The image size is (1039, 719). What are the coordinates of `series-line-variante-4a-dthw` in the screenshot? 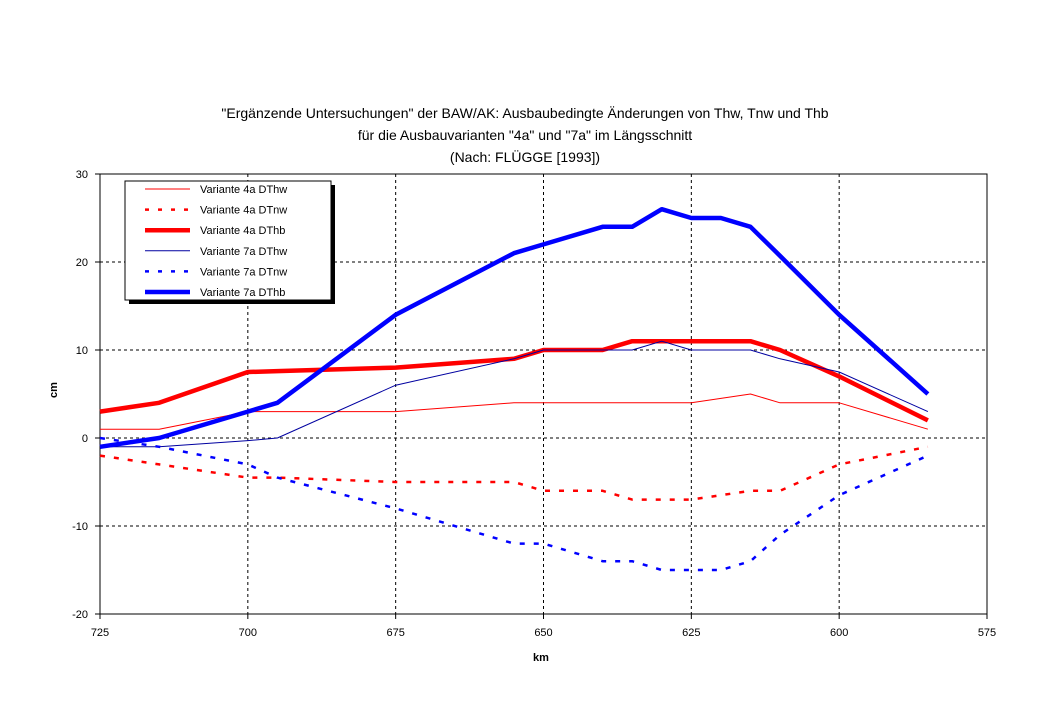 It's located at (514, 411).